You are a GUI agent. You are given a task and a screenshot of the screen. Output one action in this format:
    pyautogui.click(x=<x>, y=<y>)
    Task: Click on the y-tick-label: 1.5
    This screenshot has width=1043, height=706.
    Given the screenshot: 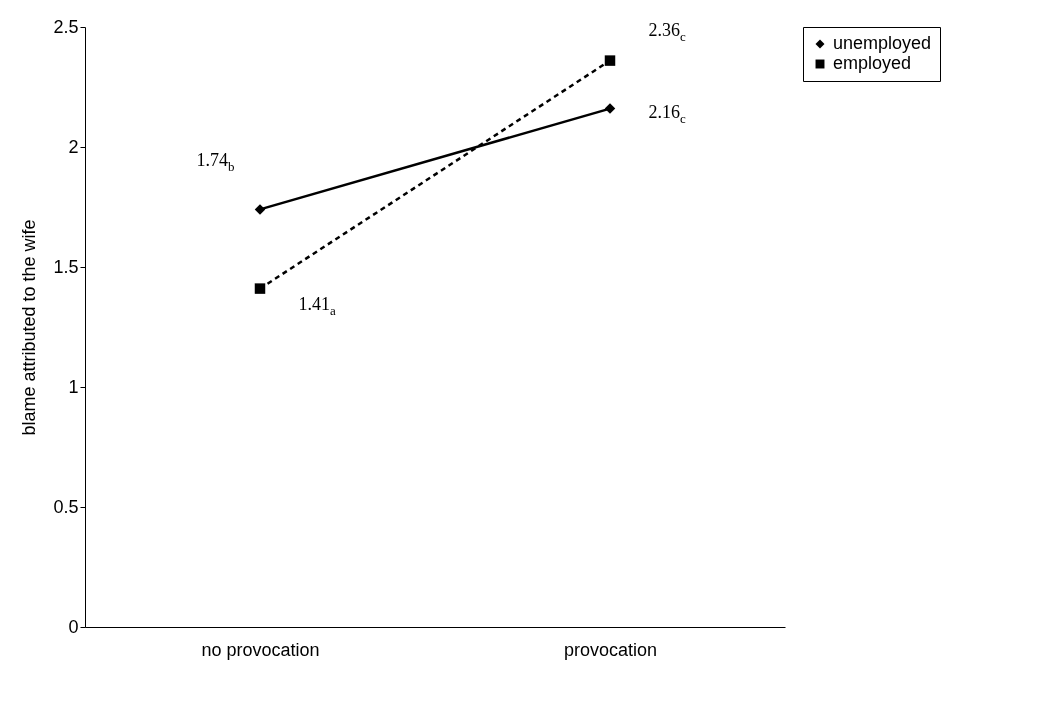 What is the action you would take?
    pyautogui.click(x=66, y=266)
    